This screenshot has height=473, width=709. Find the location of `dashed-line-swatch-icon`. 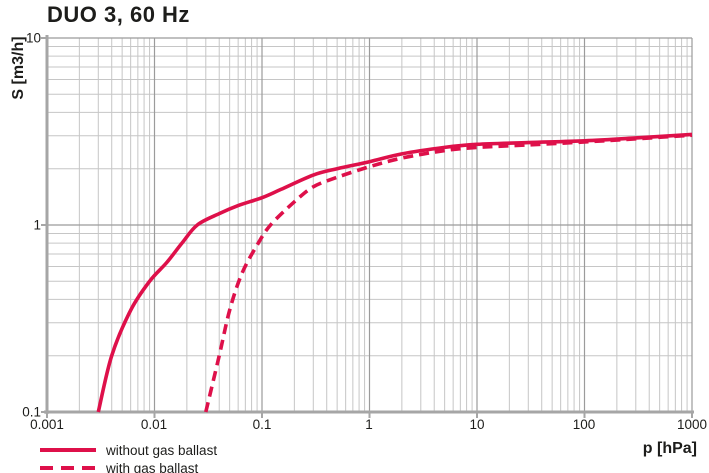

dashed-line-swatch-icon is located at coordinates (68, 468).